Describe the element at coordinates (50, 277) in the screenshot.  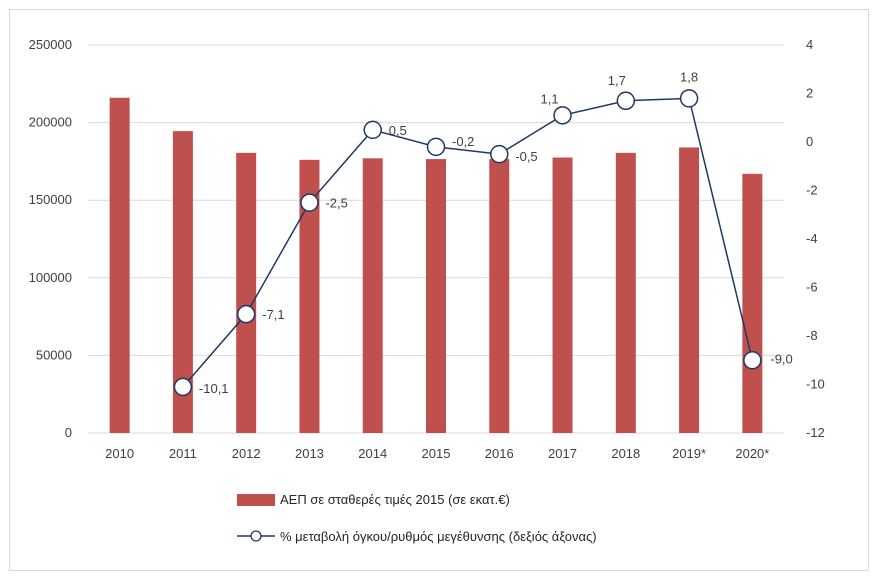
I see `y-left-tick-label: 100000` at that location.